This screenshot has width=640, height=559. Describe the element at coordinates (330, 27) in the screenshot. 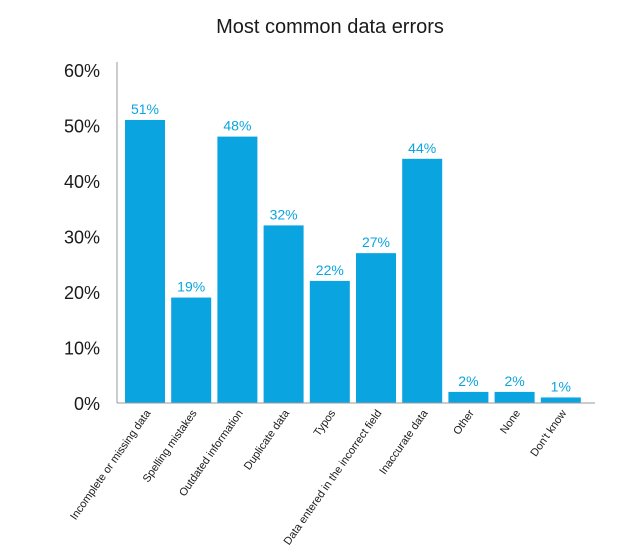

I see `chart-title: Most common data errors` at that location.